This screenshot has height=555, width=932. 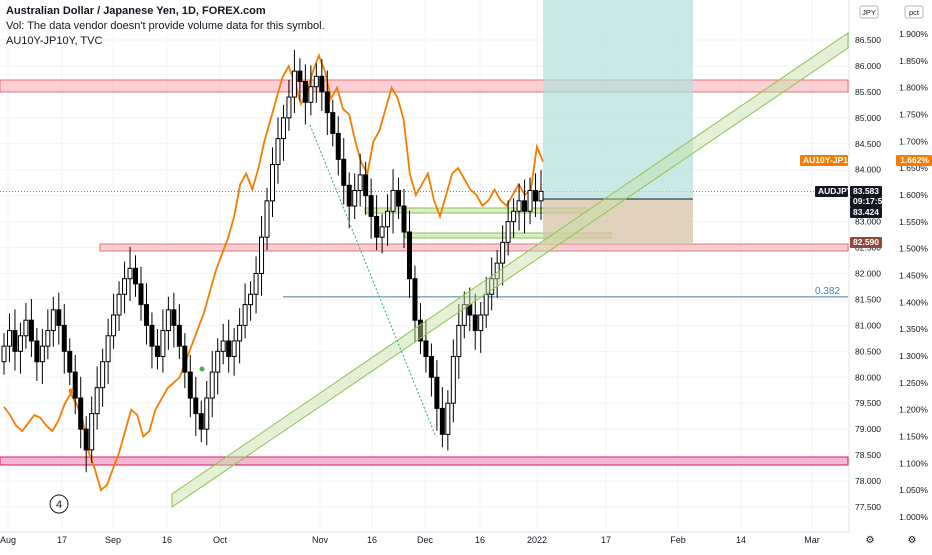 What do you see at coordinates (868, 455) in the screenshot?
I see `price-tick-label: 78.500` at bounding box center [868, 455].